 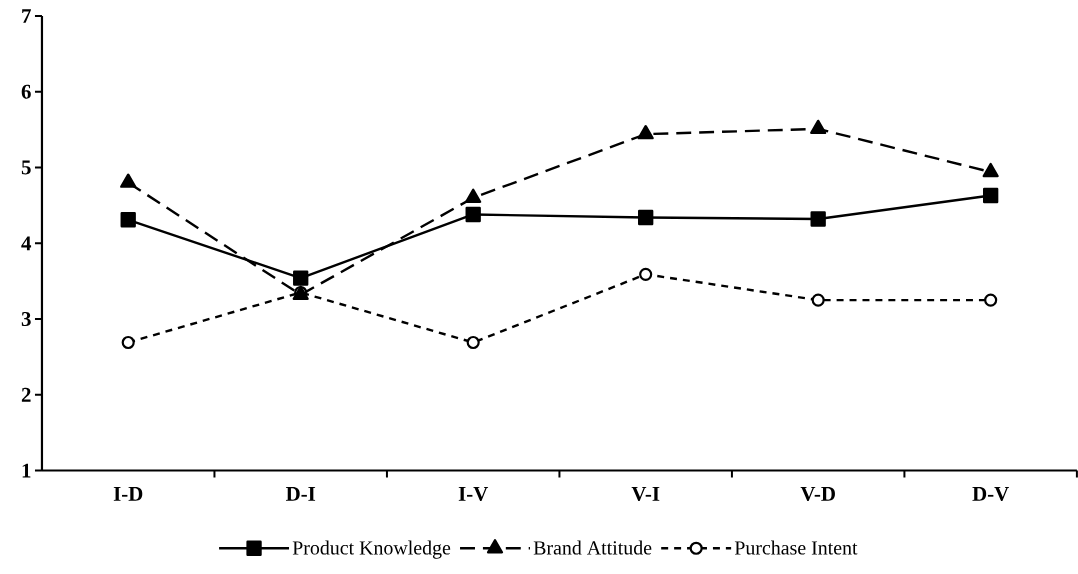 I want to click on y-tick-label: 2, so click(x=26, y=394).